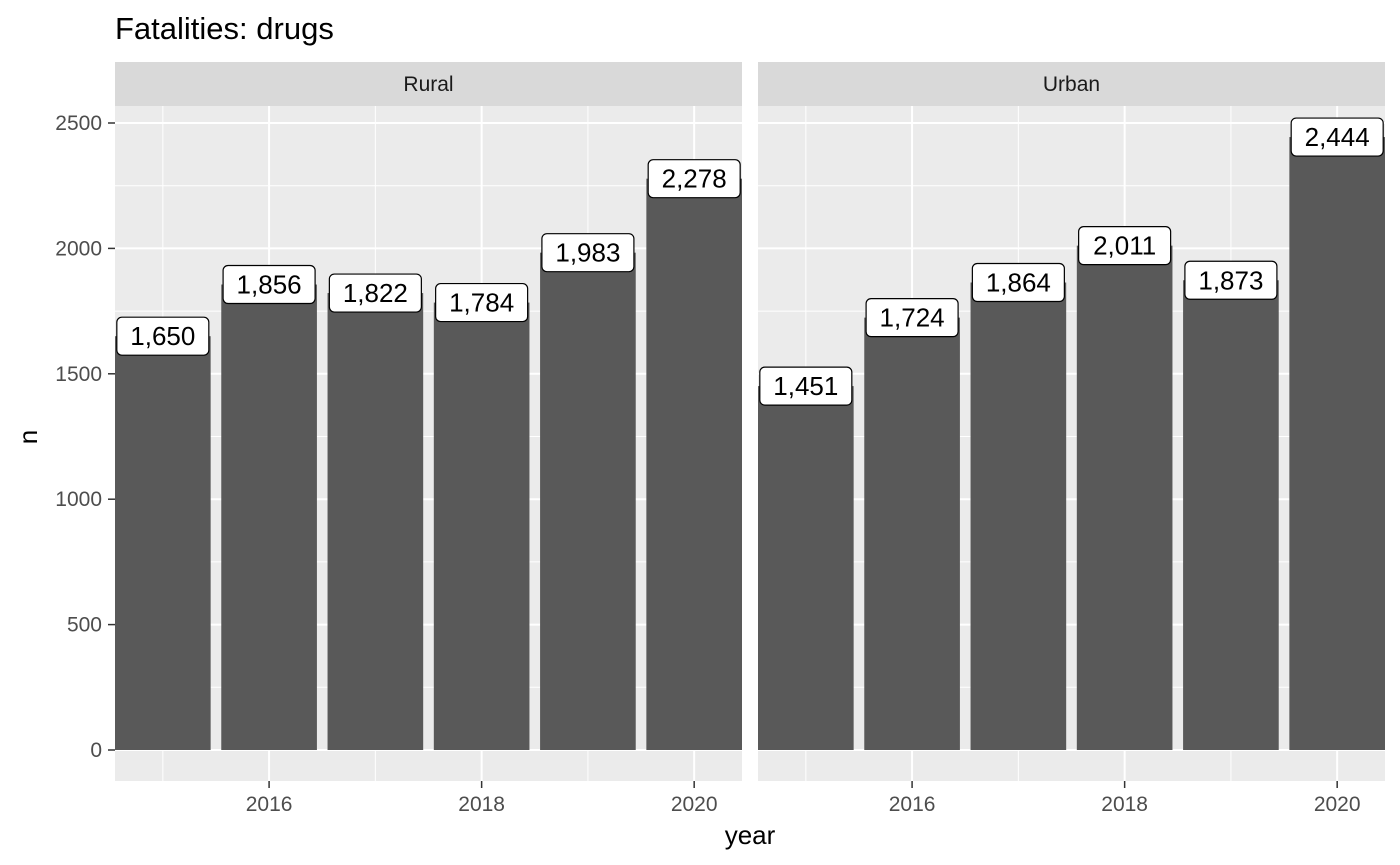 The height and width of the screenshot is (865, 1400). Describe the element at coordinates (750, 835) in the screenshot. I see `x-axis-label: year` at that location.